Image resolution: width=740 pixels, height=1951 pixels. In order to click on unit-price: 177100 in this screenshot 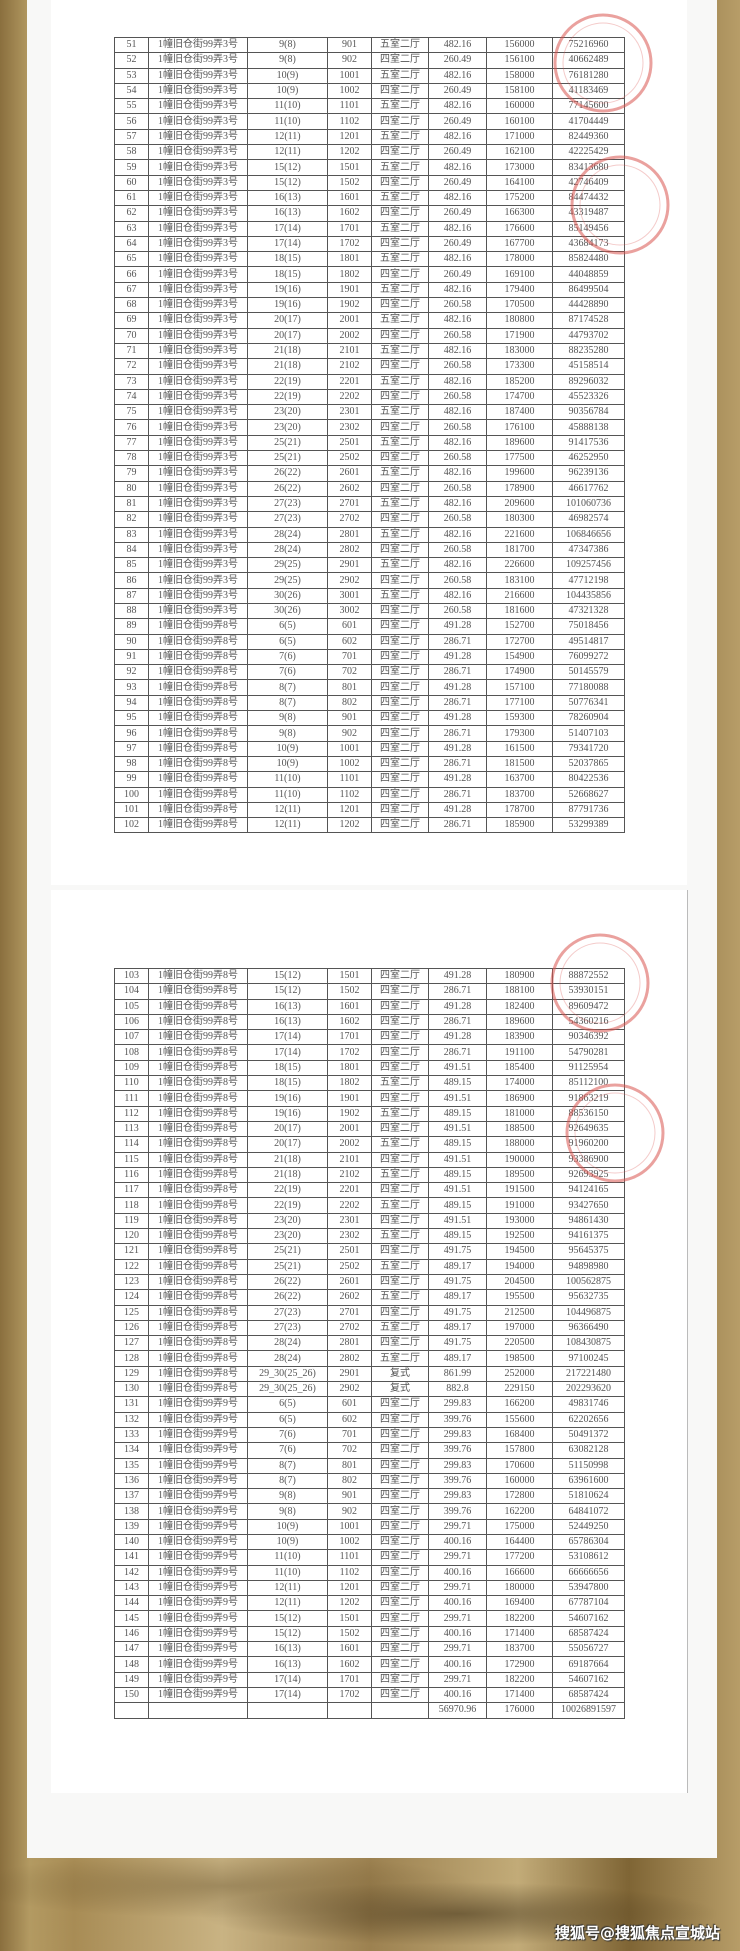, I will do `click(519, 703)`.